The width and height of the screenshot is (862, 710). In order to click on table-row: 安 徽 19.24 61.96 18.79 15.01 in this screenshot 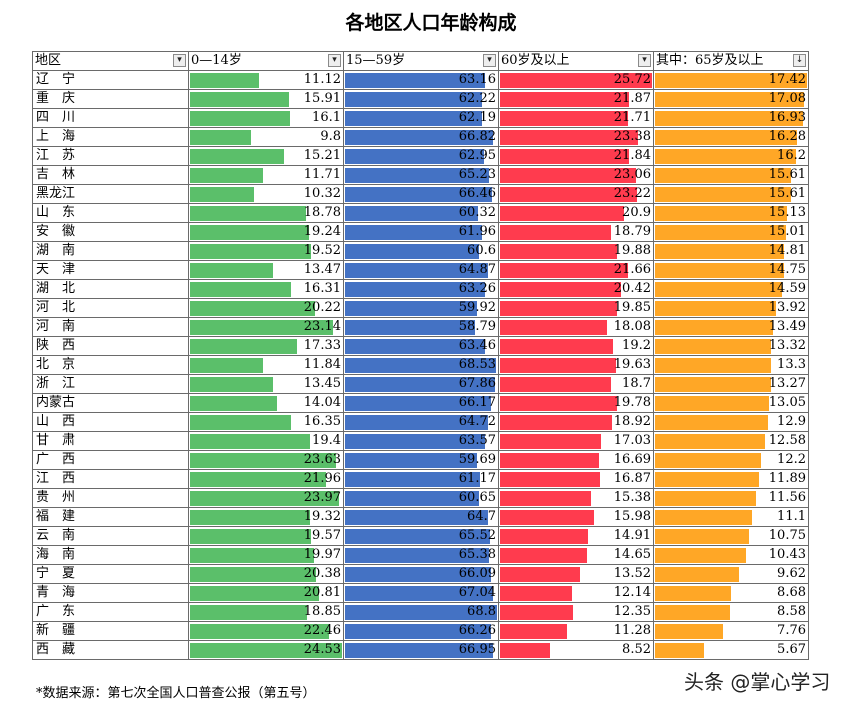, I will do `click(420, 232)`.